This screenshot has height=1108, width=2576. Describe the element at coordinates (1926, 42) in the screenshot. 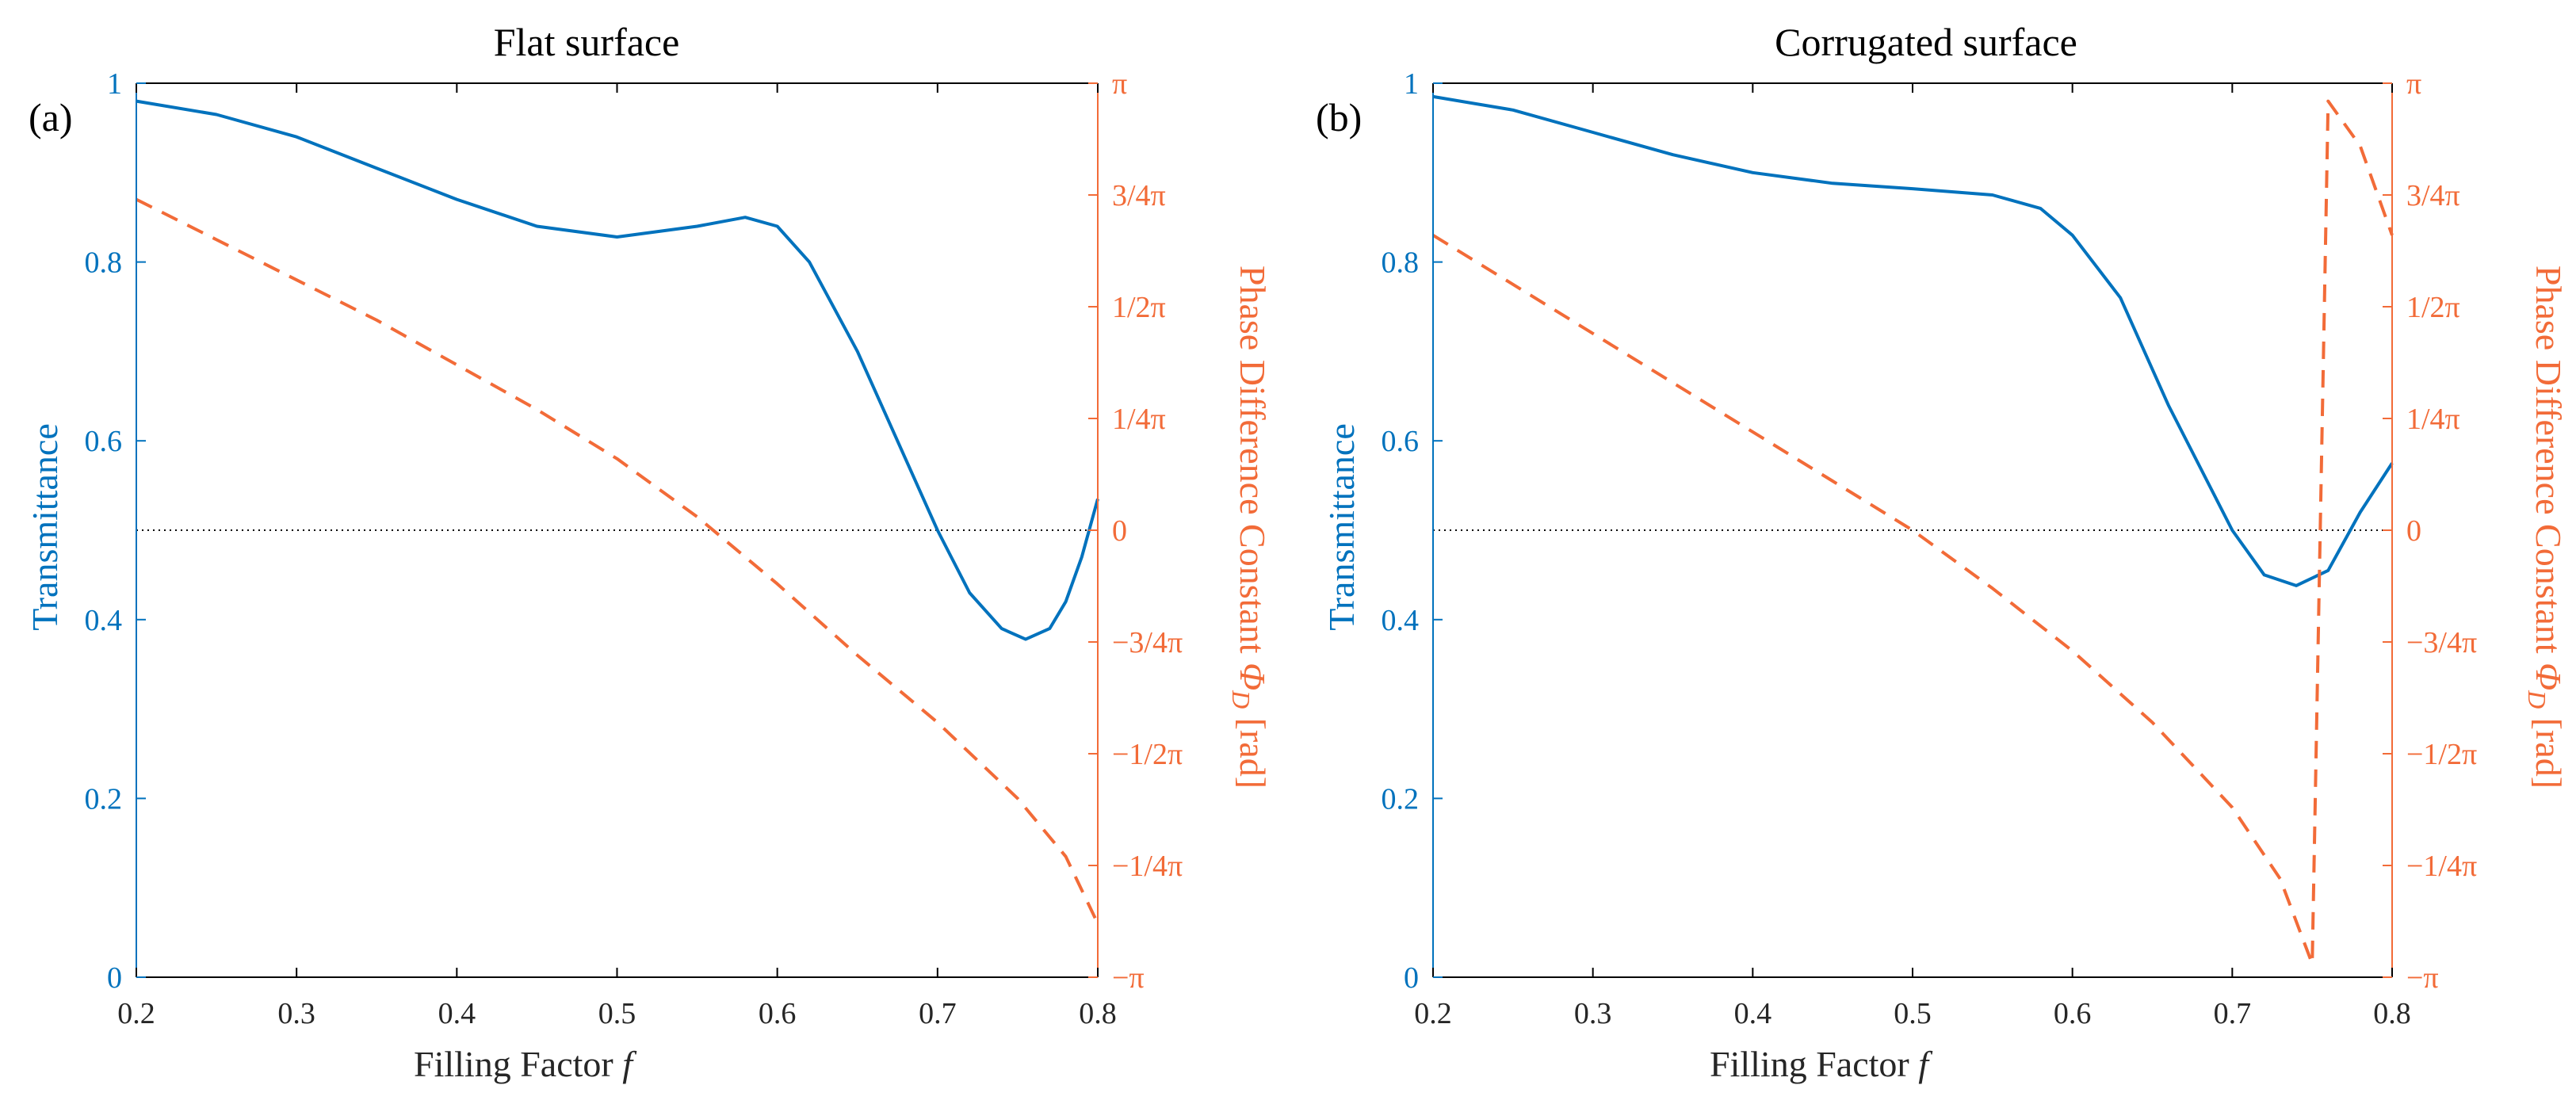

I see `chart-title: Corrugated surface` at that location.